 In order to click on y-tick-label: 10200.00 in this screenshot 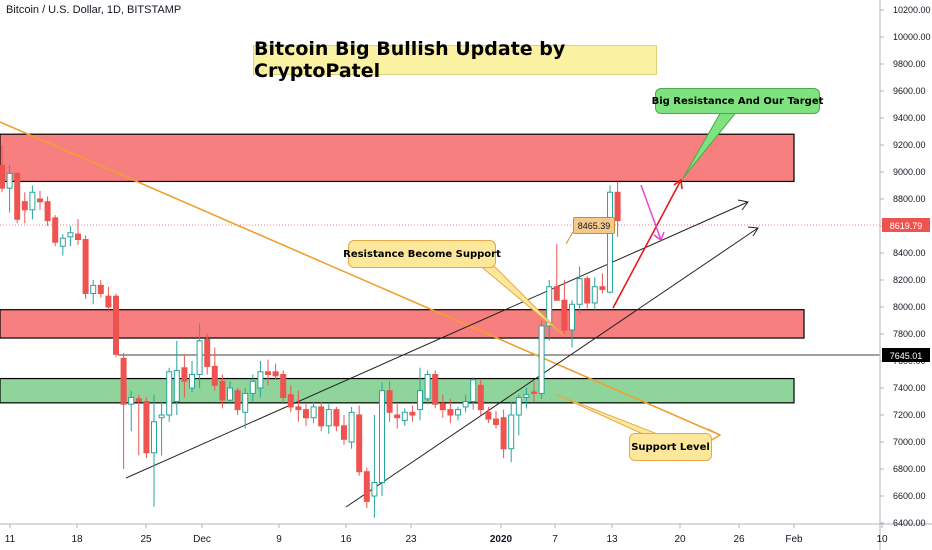, I will do `click(912, 10)`.